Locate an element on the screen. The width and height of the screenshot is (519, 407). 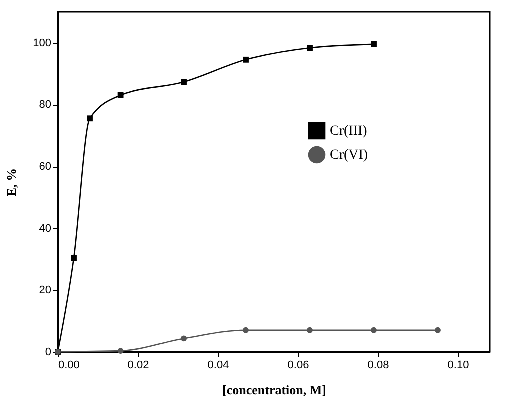
x-axis-title: [concentration, M] is located at coordinates (274, 390).